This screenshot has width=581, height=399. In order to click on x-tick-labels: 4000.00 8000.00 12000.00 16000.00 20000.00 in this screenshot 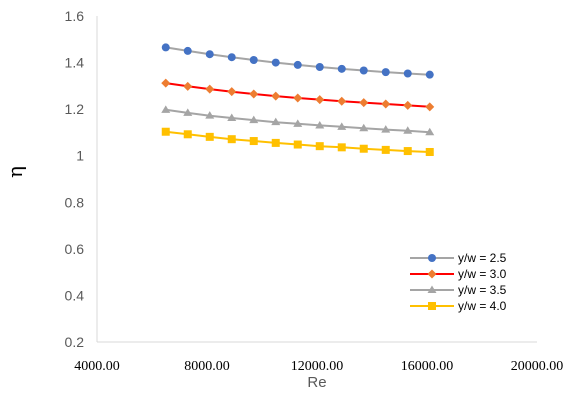, I will do `click(318, 366)`.